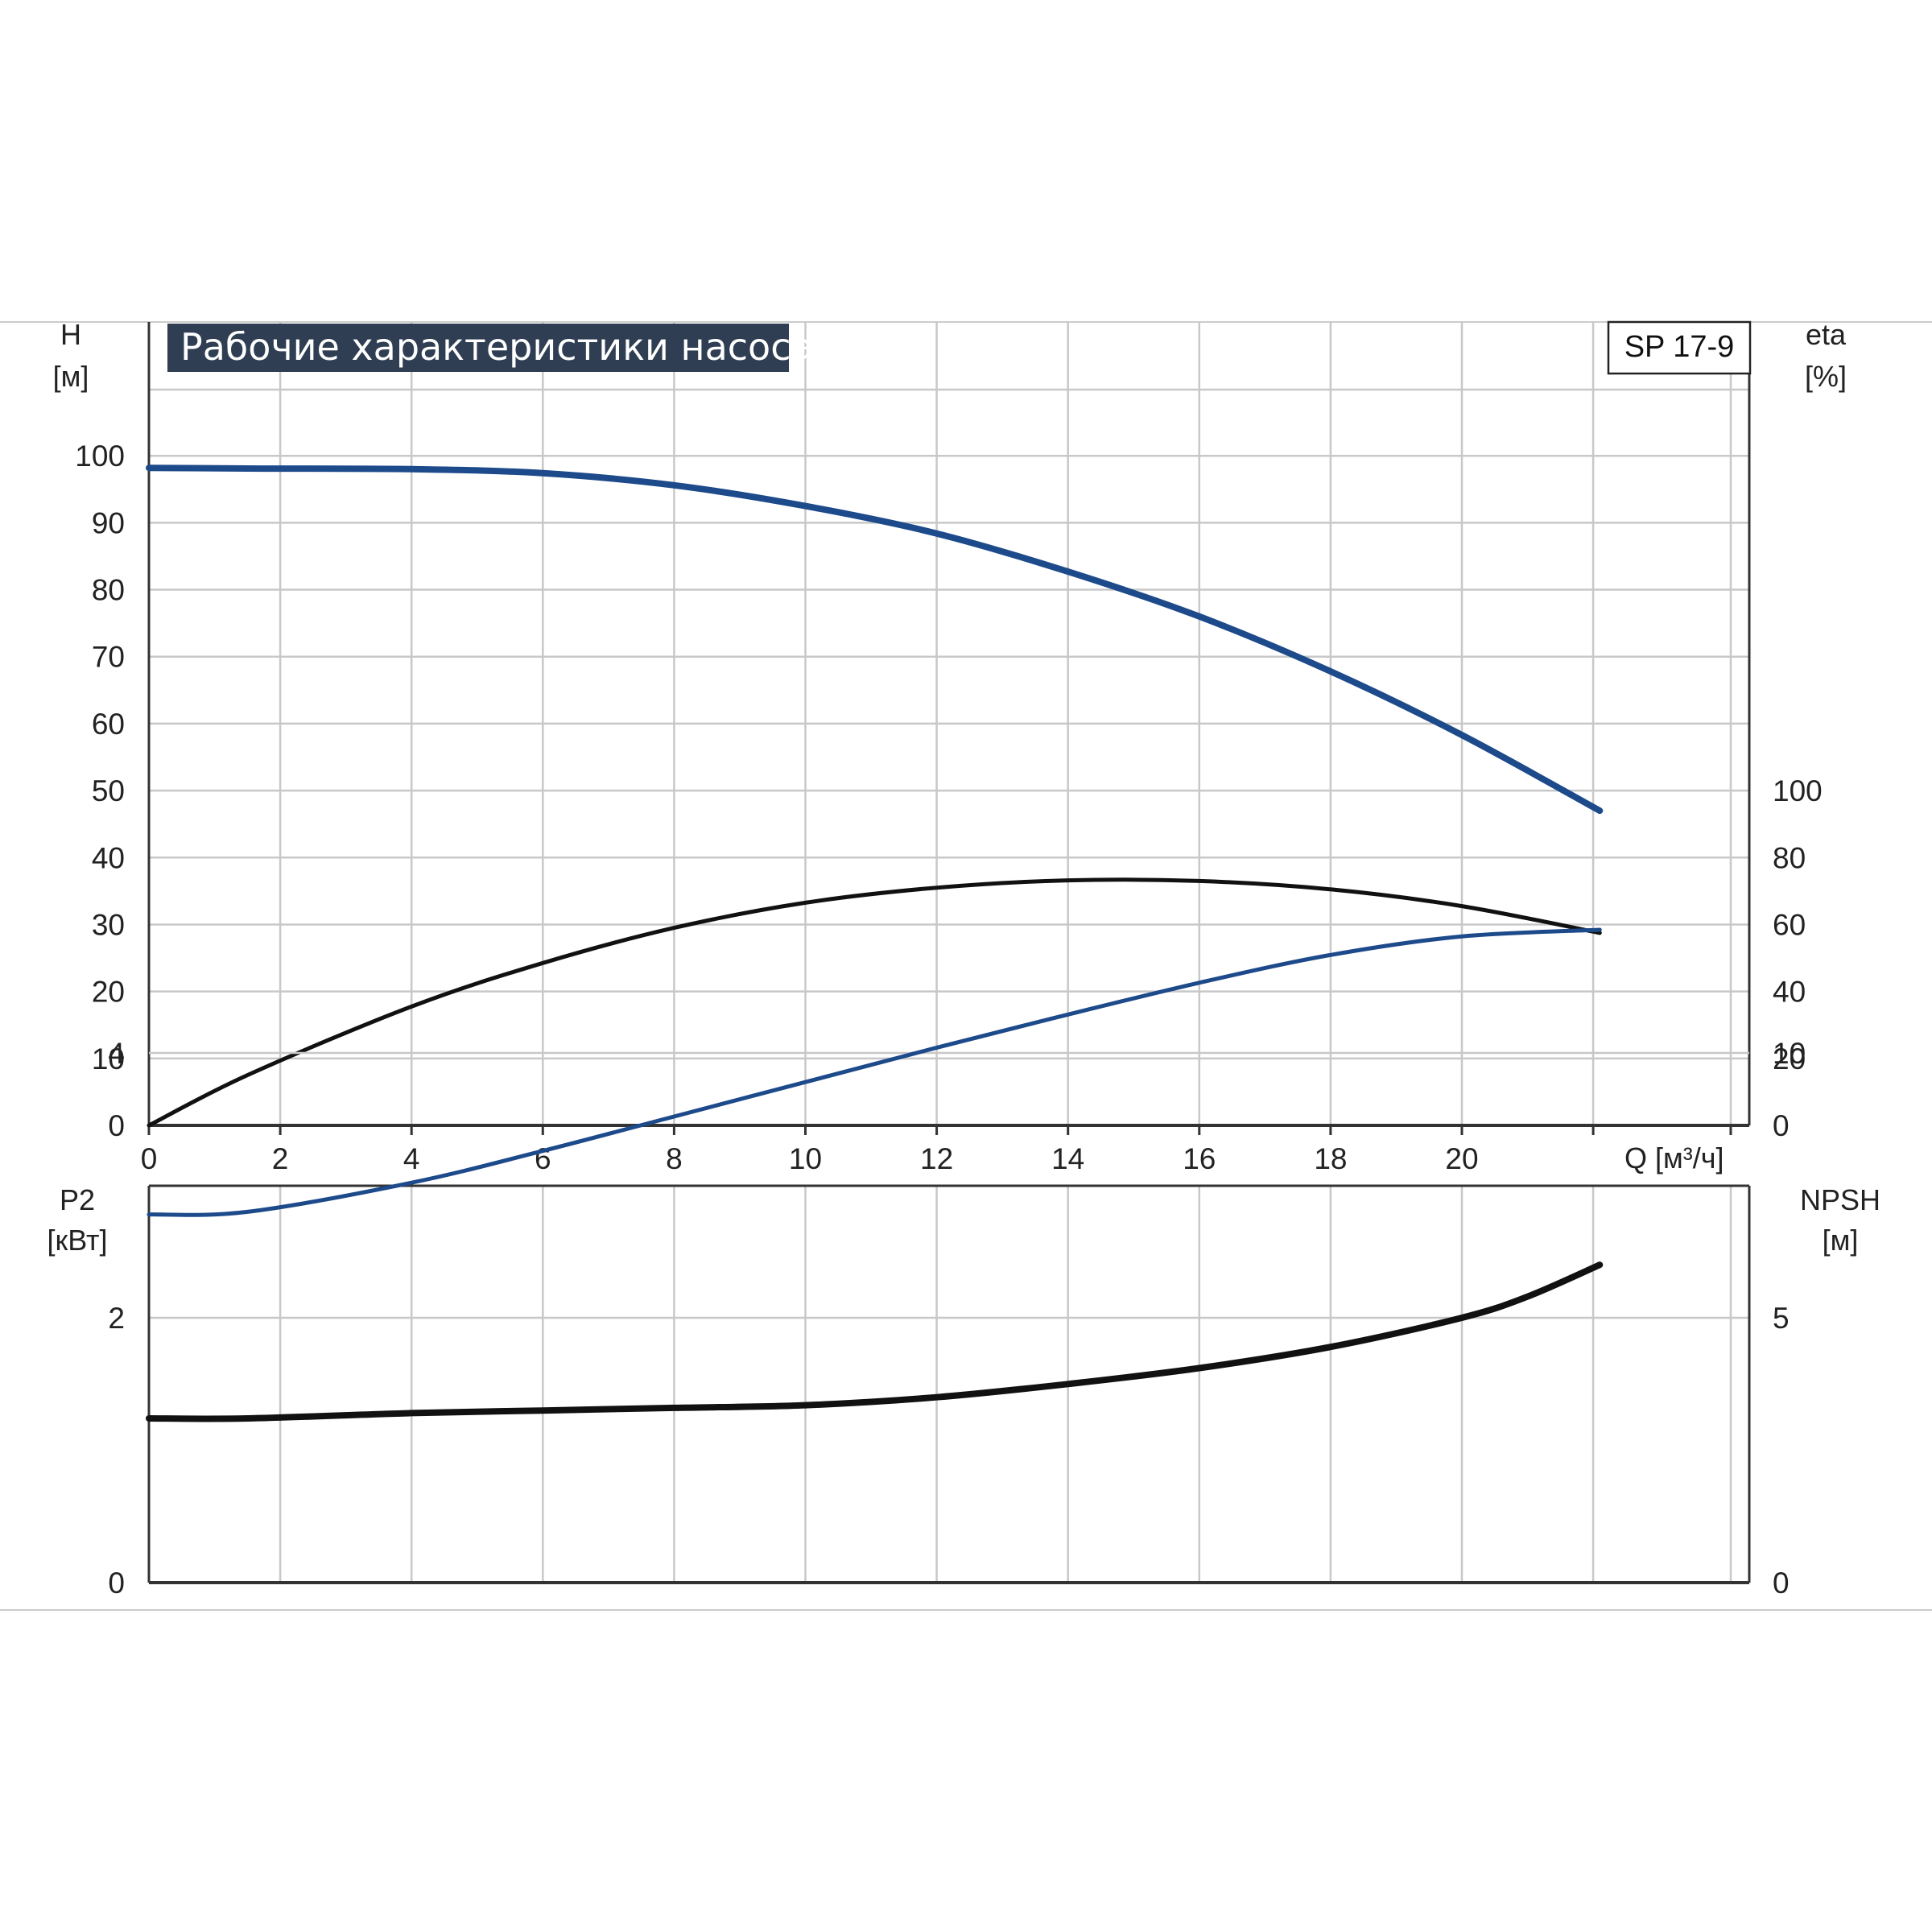 The width and height of the screenshot is (1932, 1932). I want to click on h-tick-label: 10, so click(108, 1058).